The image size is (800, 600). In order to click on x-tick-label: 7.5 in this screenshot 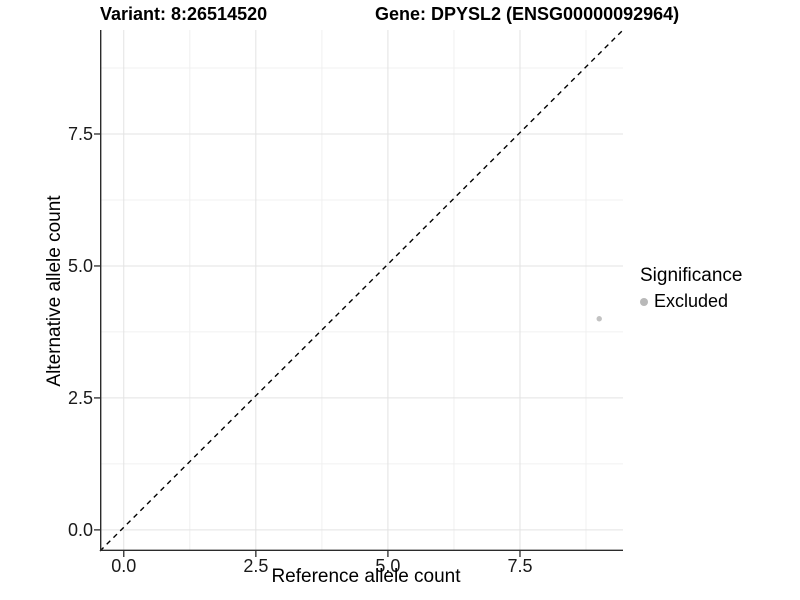, I will do `click(520, 566)`.